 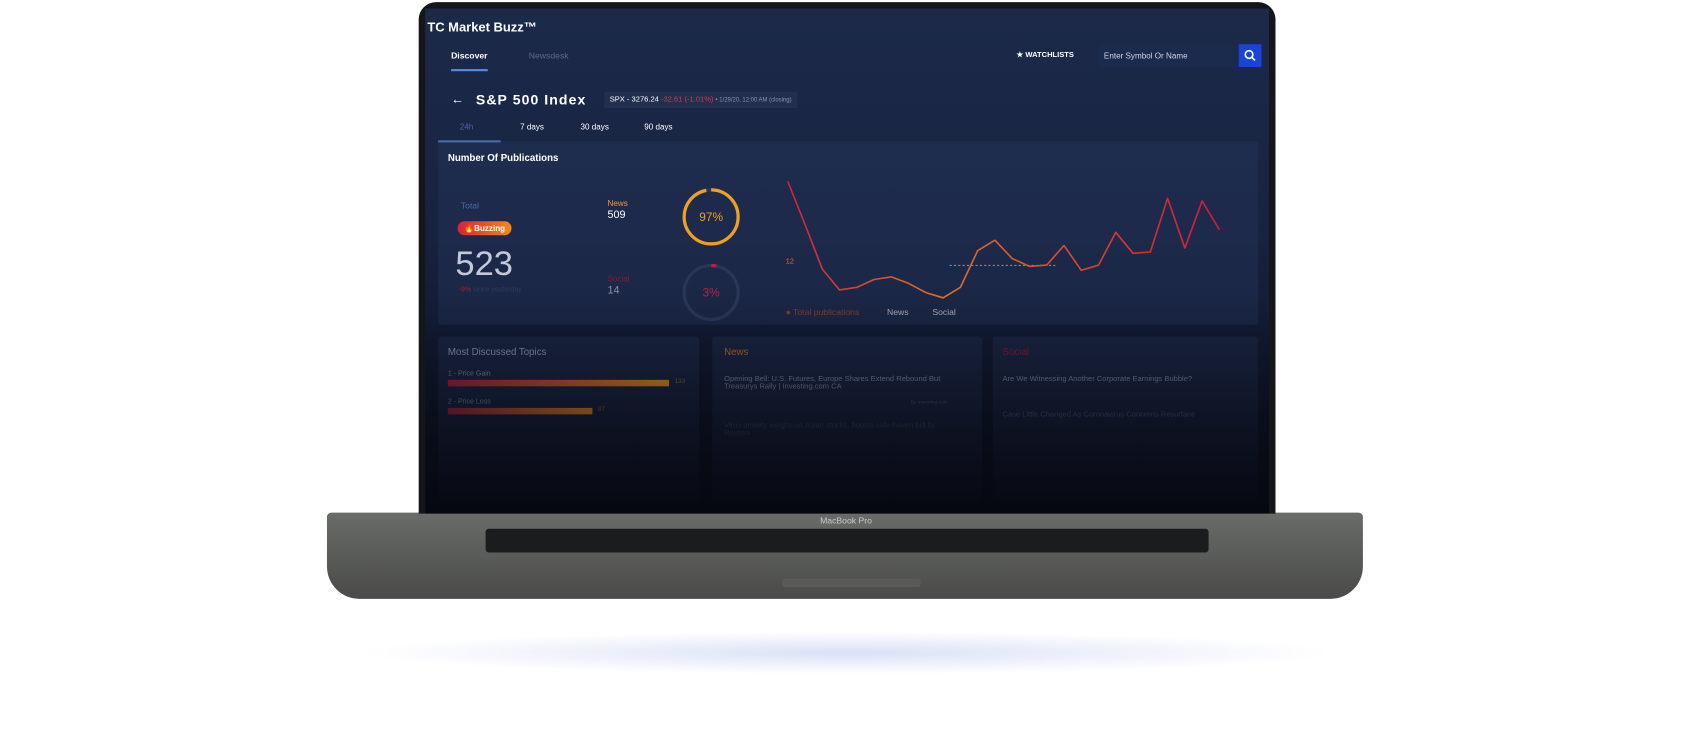 What do you see at coordinates (929, 402) in the screenshot?
I see `source: By Investing.com` at bounding box center [929, 402].